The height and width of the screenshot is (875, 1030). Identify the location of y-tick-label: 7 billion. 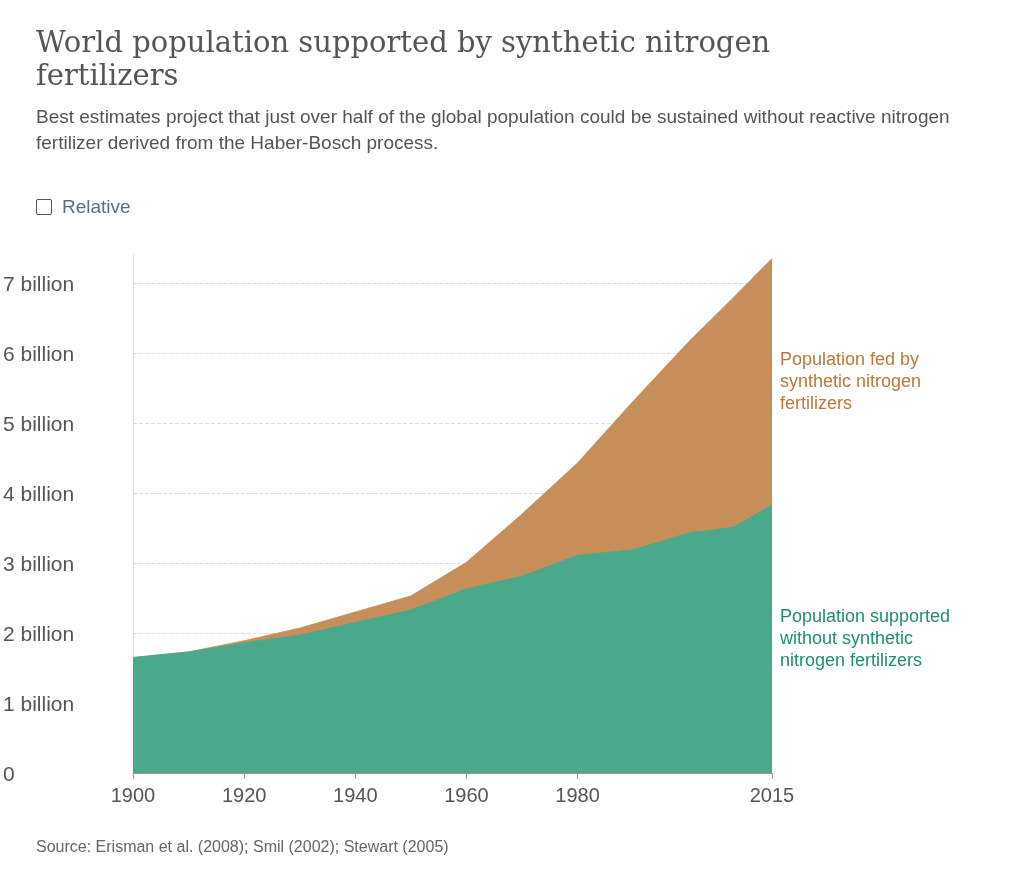
(39, 283).